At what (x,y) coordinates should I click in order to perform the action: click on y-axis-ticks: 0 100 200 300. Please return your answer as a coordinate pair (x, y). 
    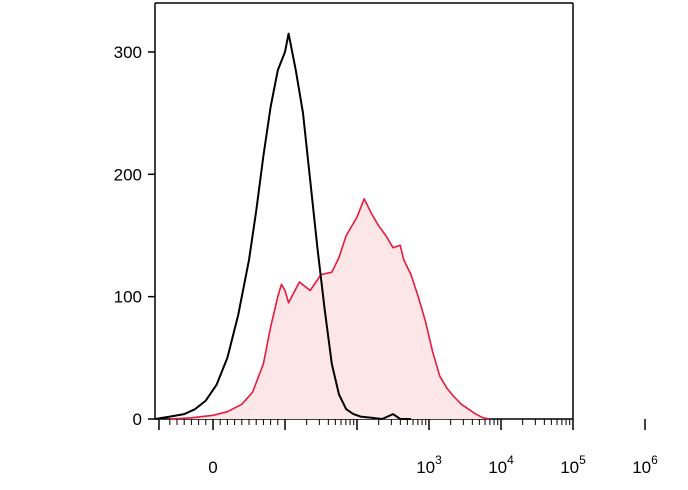
    Looking at the image, I should click on (134, 236).